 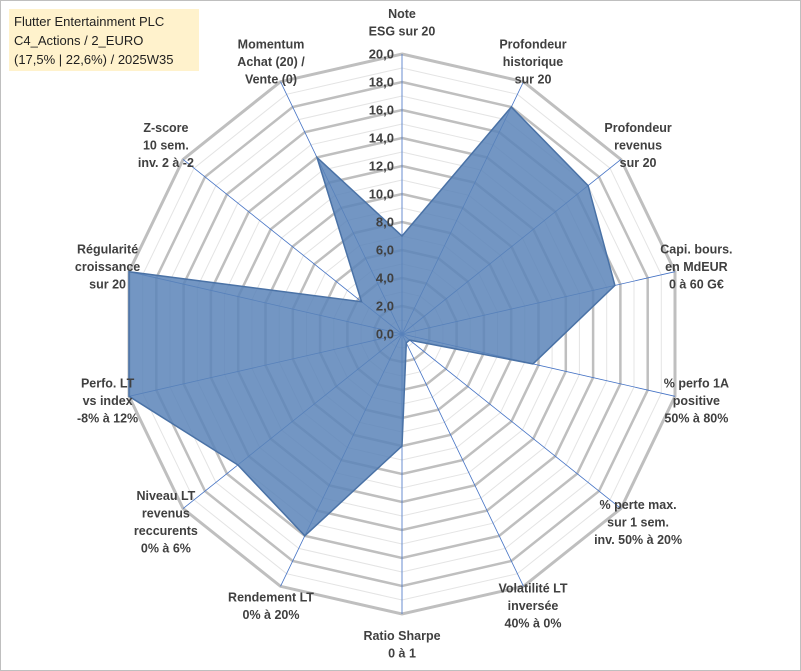 What do you see at coordinates (94, 59) in the screenshot?
I see `info-period: (17,5% | 22,6%) / 2025W35` at bounding box center [94, 59].